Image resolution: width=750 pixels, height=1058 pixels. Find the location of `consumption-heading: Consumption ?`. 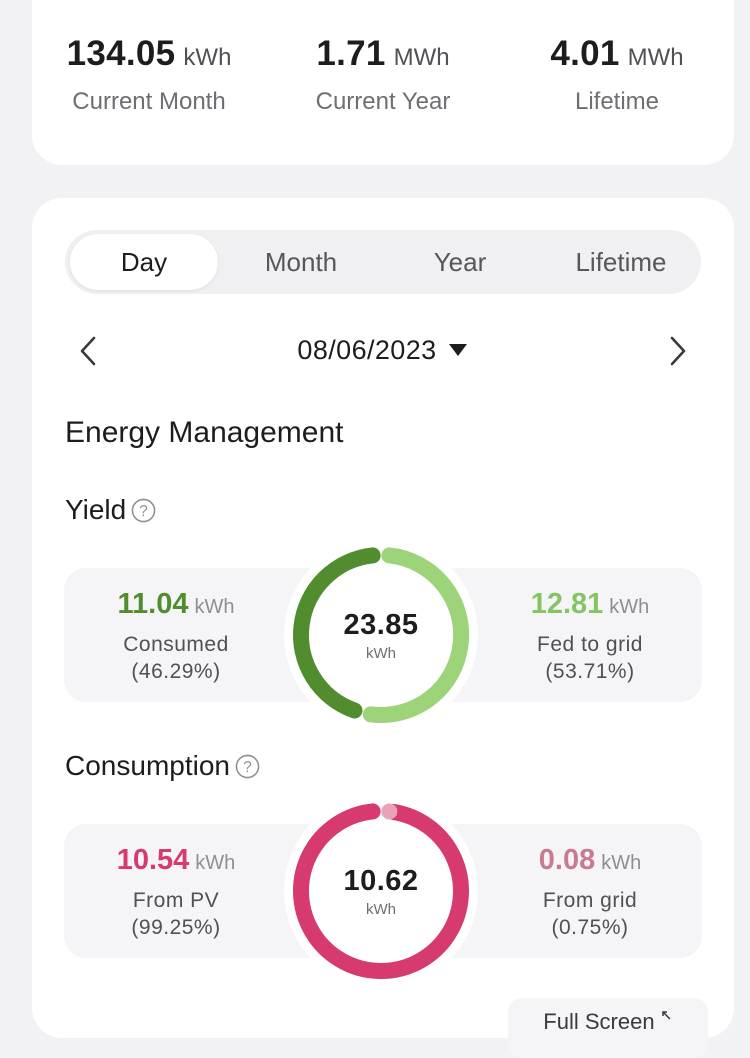

consumption-heading: Consumption ? is located at coordinates (162, 766).